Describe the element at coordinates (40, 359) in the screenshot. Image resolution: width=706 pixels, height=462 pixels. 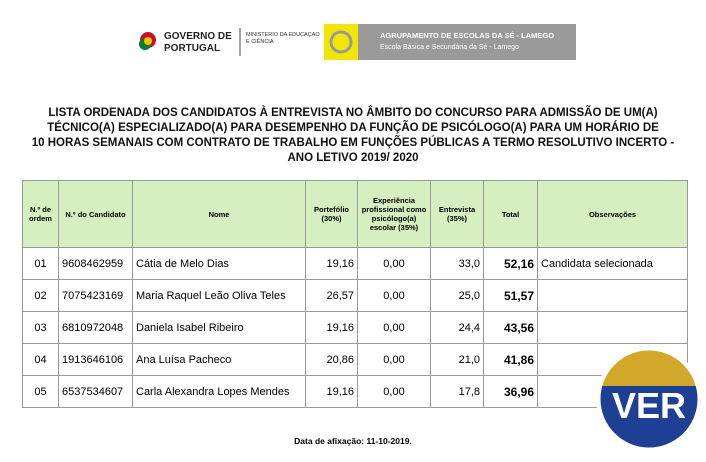
I see `table-cell: 04` at that location.